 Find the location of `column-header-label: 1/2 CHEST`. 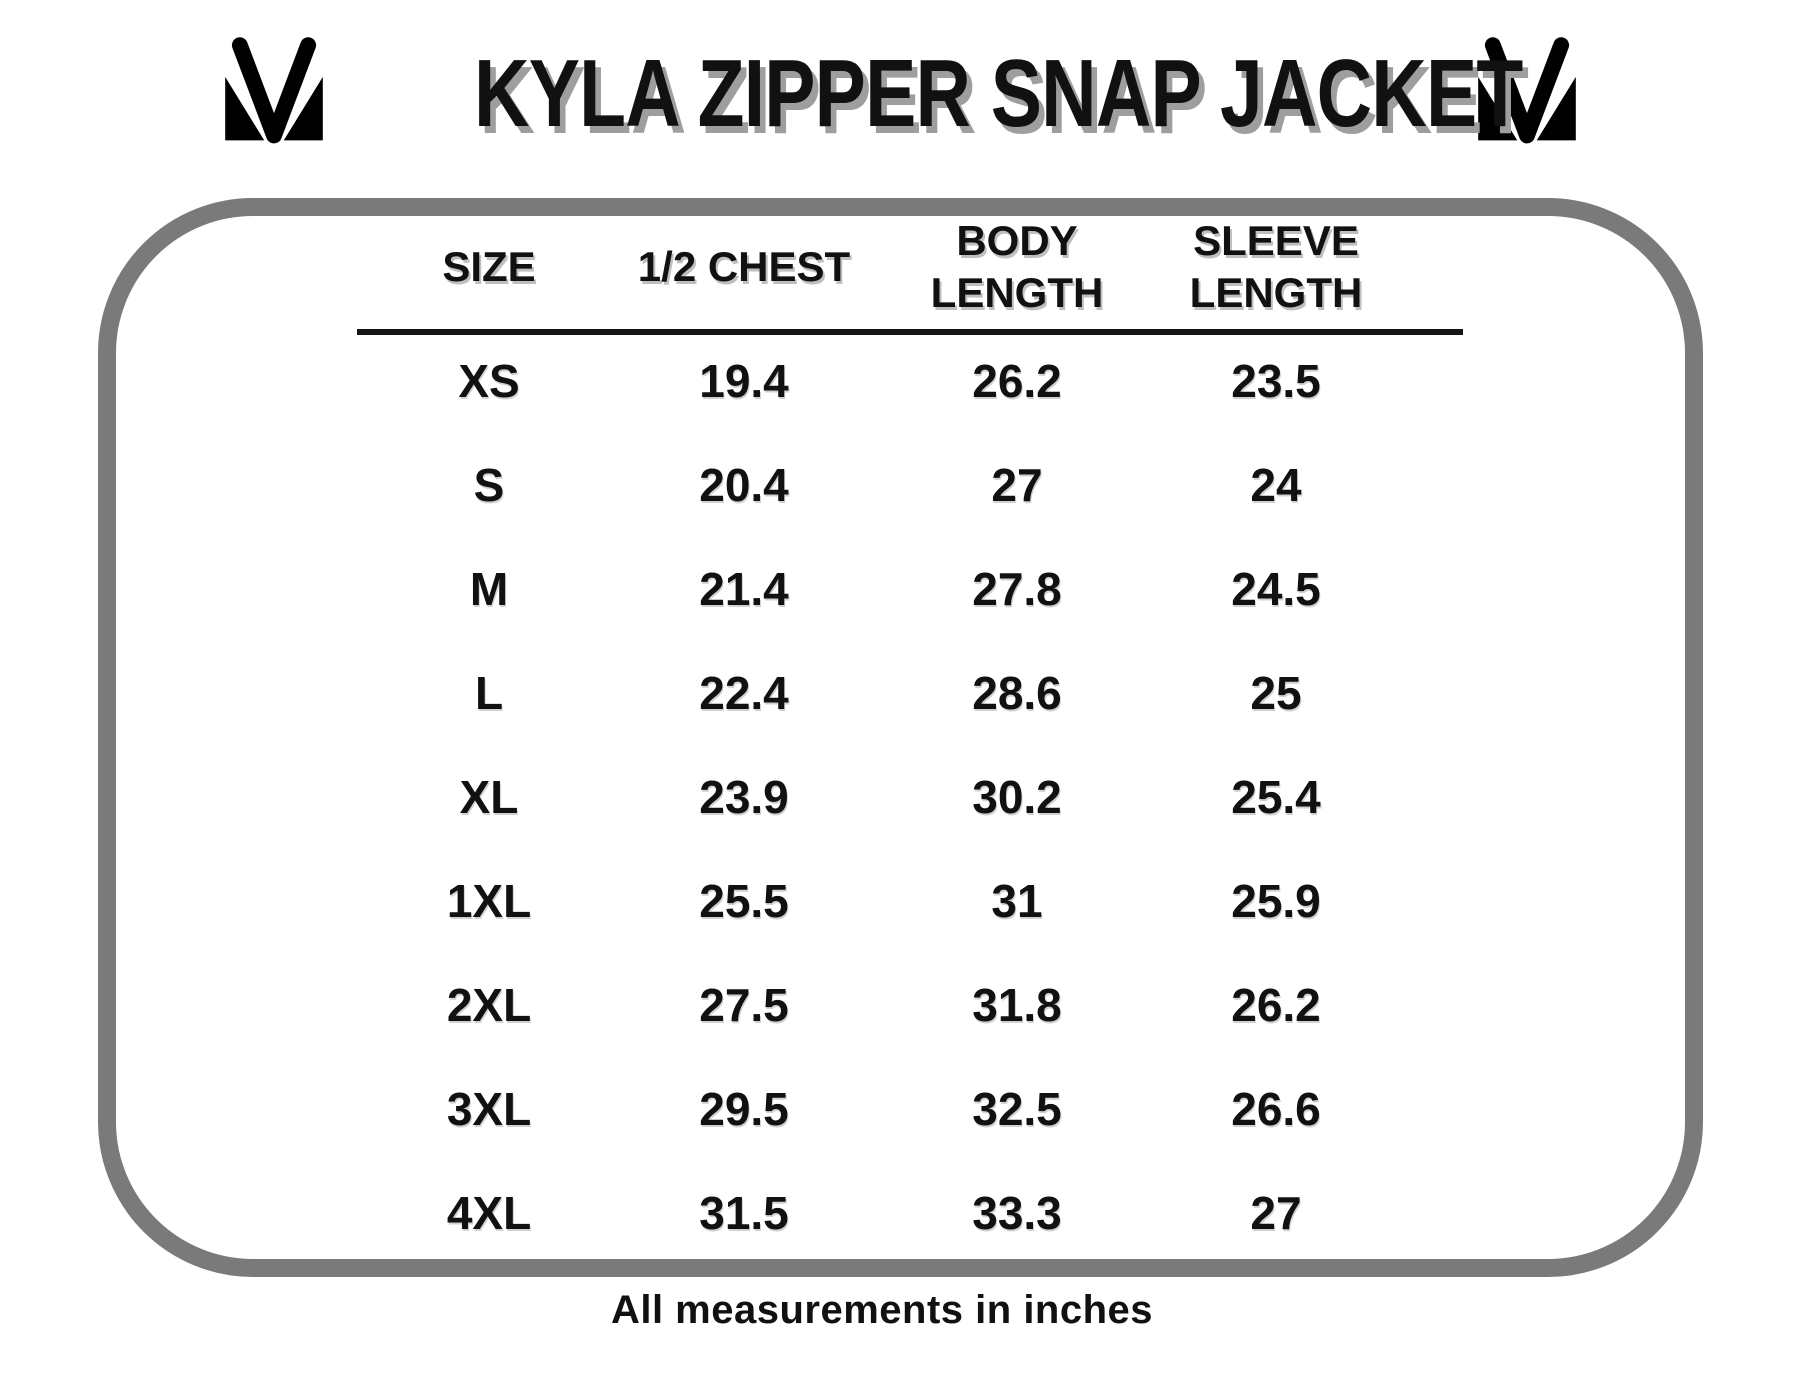

column-header-label: 1/2 CHEST is located at coordinates (744, 266).